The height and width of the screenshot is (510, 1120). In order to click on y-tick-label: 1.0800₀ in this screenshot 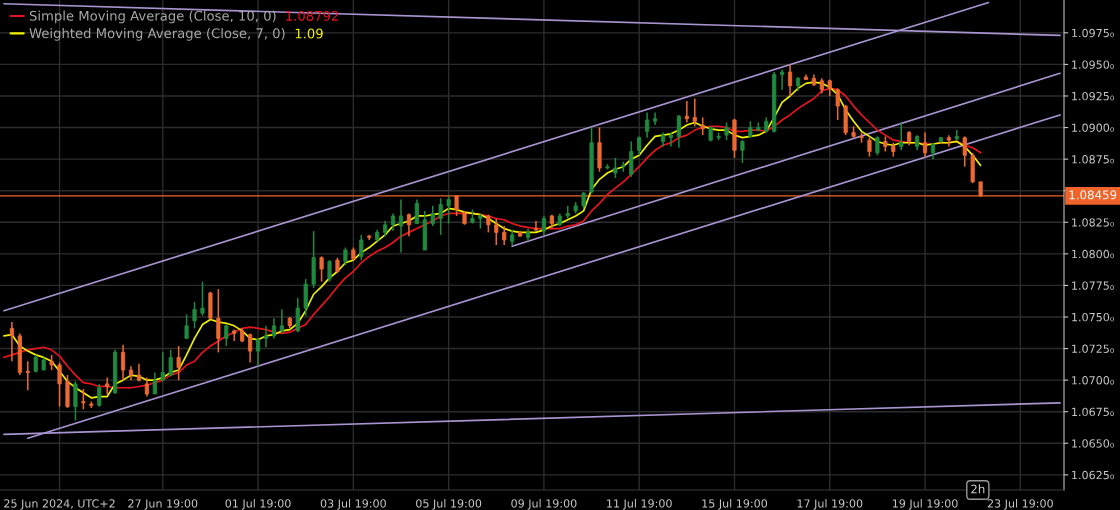, I will do `click(1093, 254)`.